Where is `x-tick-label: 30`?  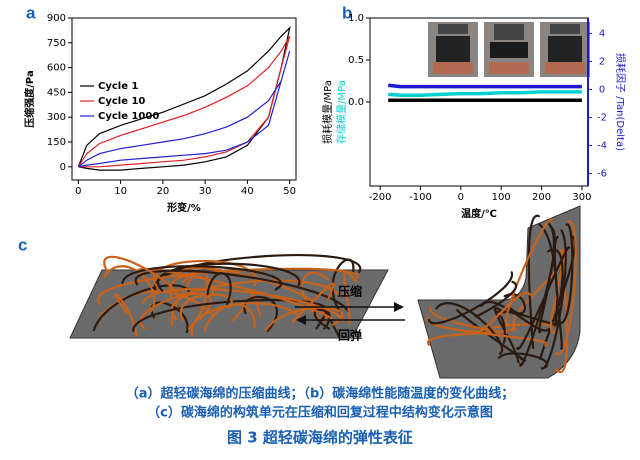 x-tick-label: 30 is located at coordinates (205, 191).